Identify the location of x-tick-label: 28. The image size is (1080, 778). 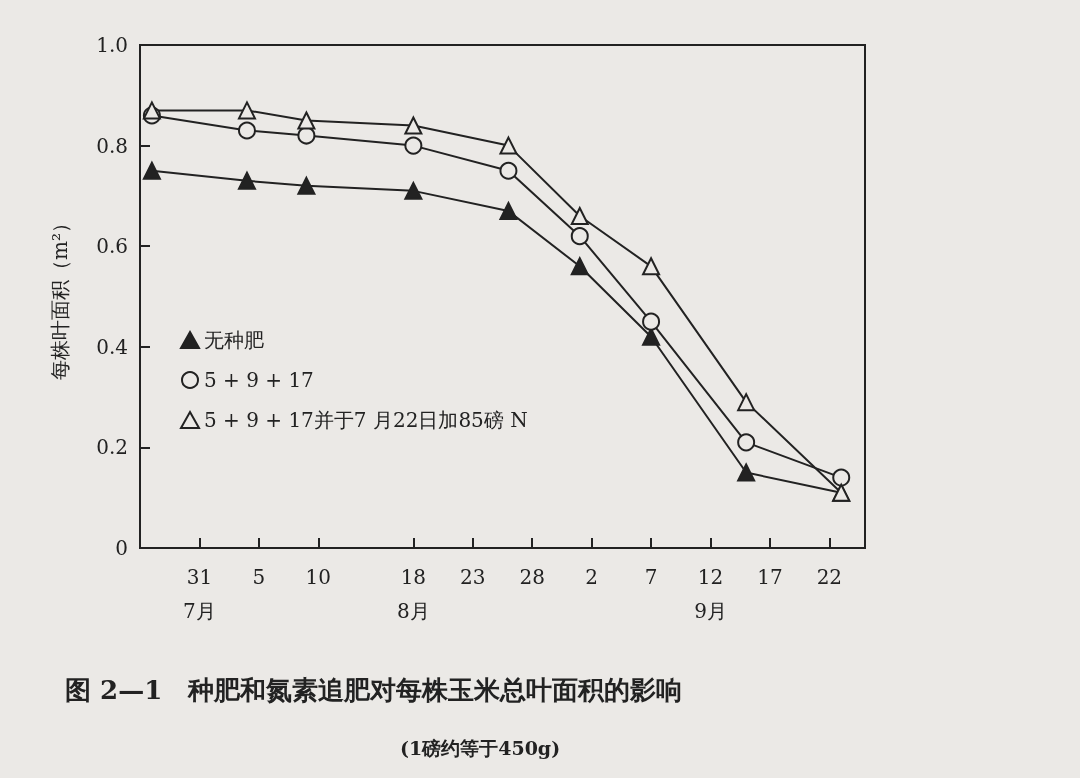
(532, 577).